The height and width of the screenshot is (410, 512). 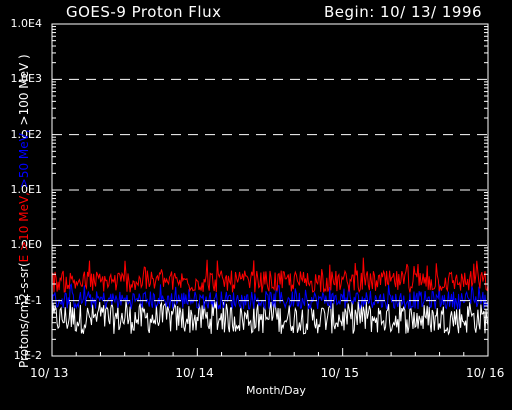 What do you see at coordinates (26, 134) in the screenshot?
I see `y-tick-label: 1.0E2` at bounding box center [26, 134].